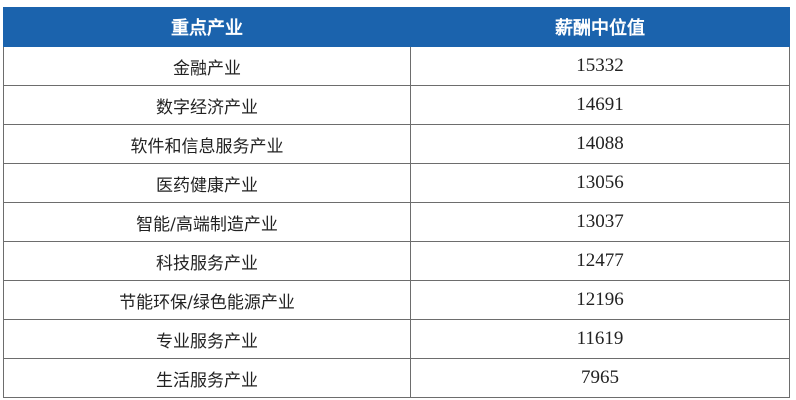 Image resolution: width=796 pixels, height=400 pixels. Describe the element at coordinates (600, 339) in the screenshot. I see `median-salary-cell: 11619` at that location.